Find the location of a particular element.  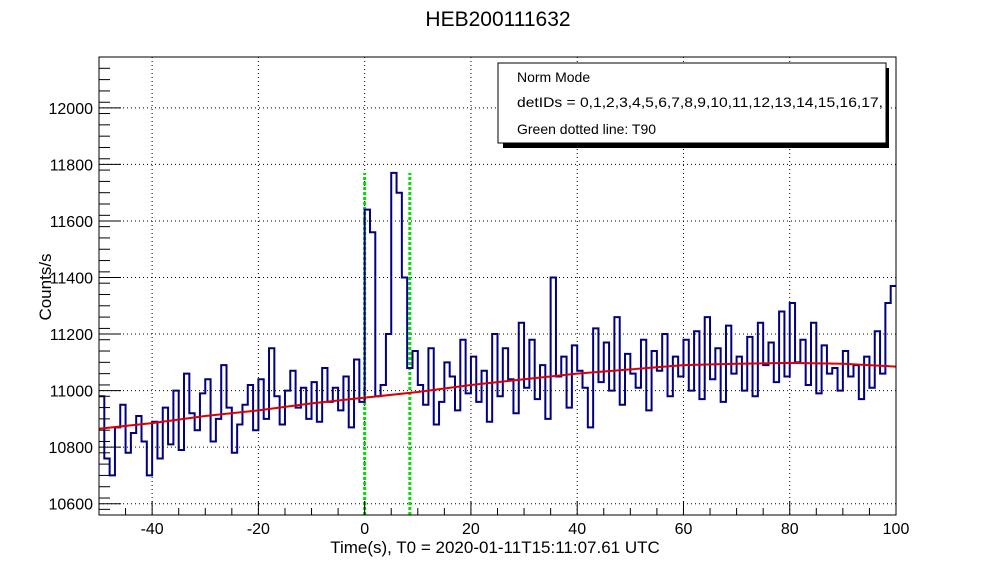

chart-title: HEB200111632 is located at coordinates (497, 19).